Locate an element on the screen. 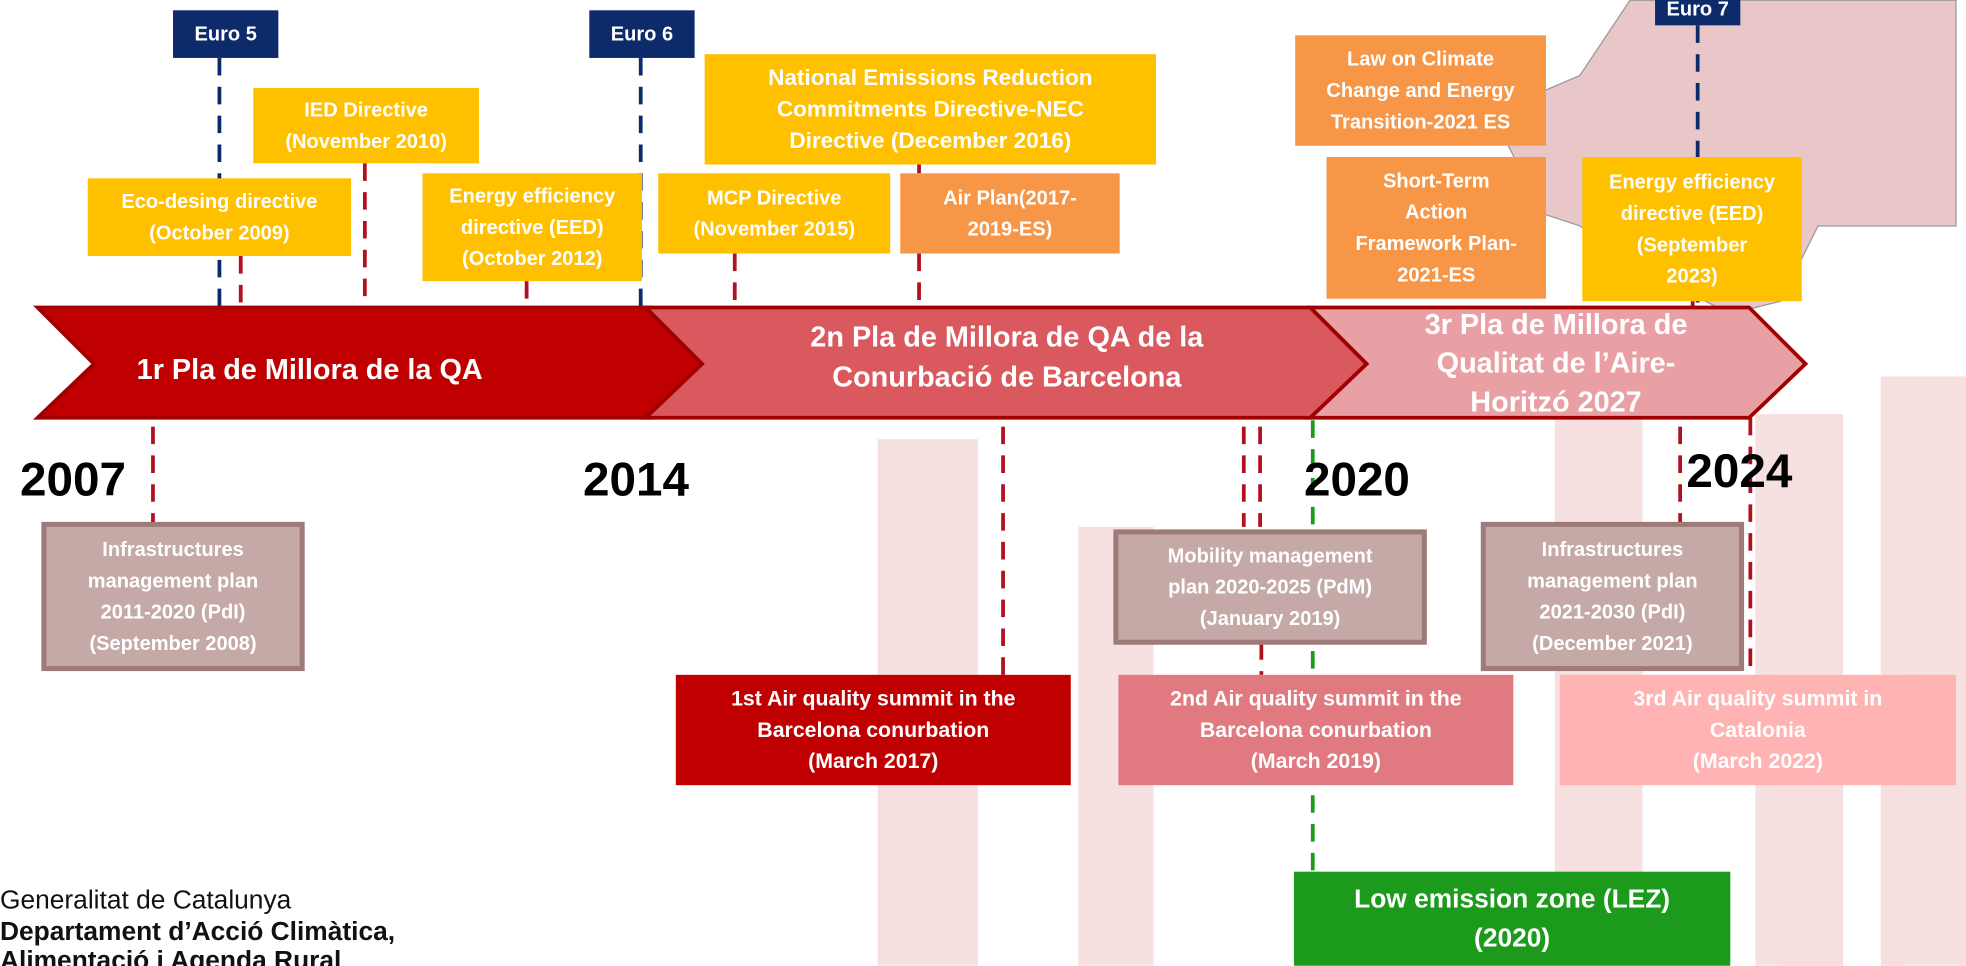 The image size is (1966, 966). year-label: 2024 is located at coordinates (1739, 471).